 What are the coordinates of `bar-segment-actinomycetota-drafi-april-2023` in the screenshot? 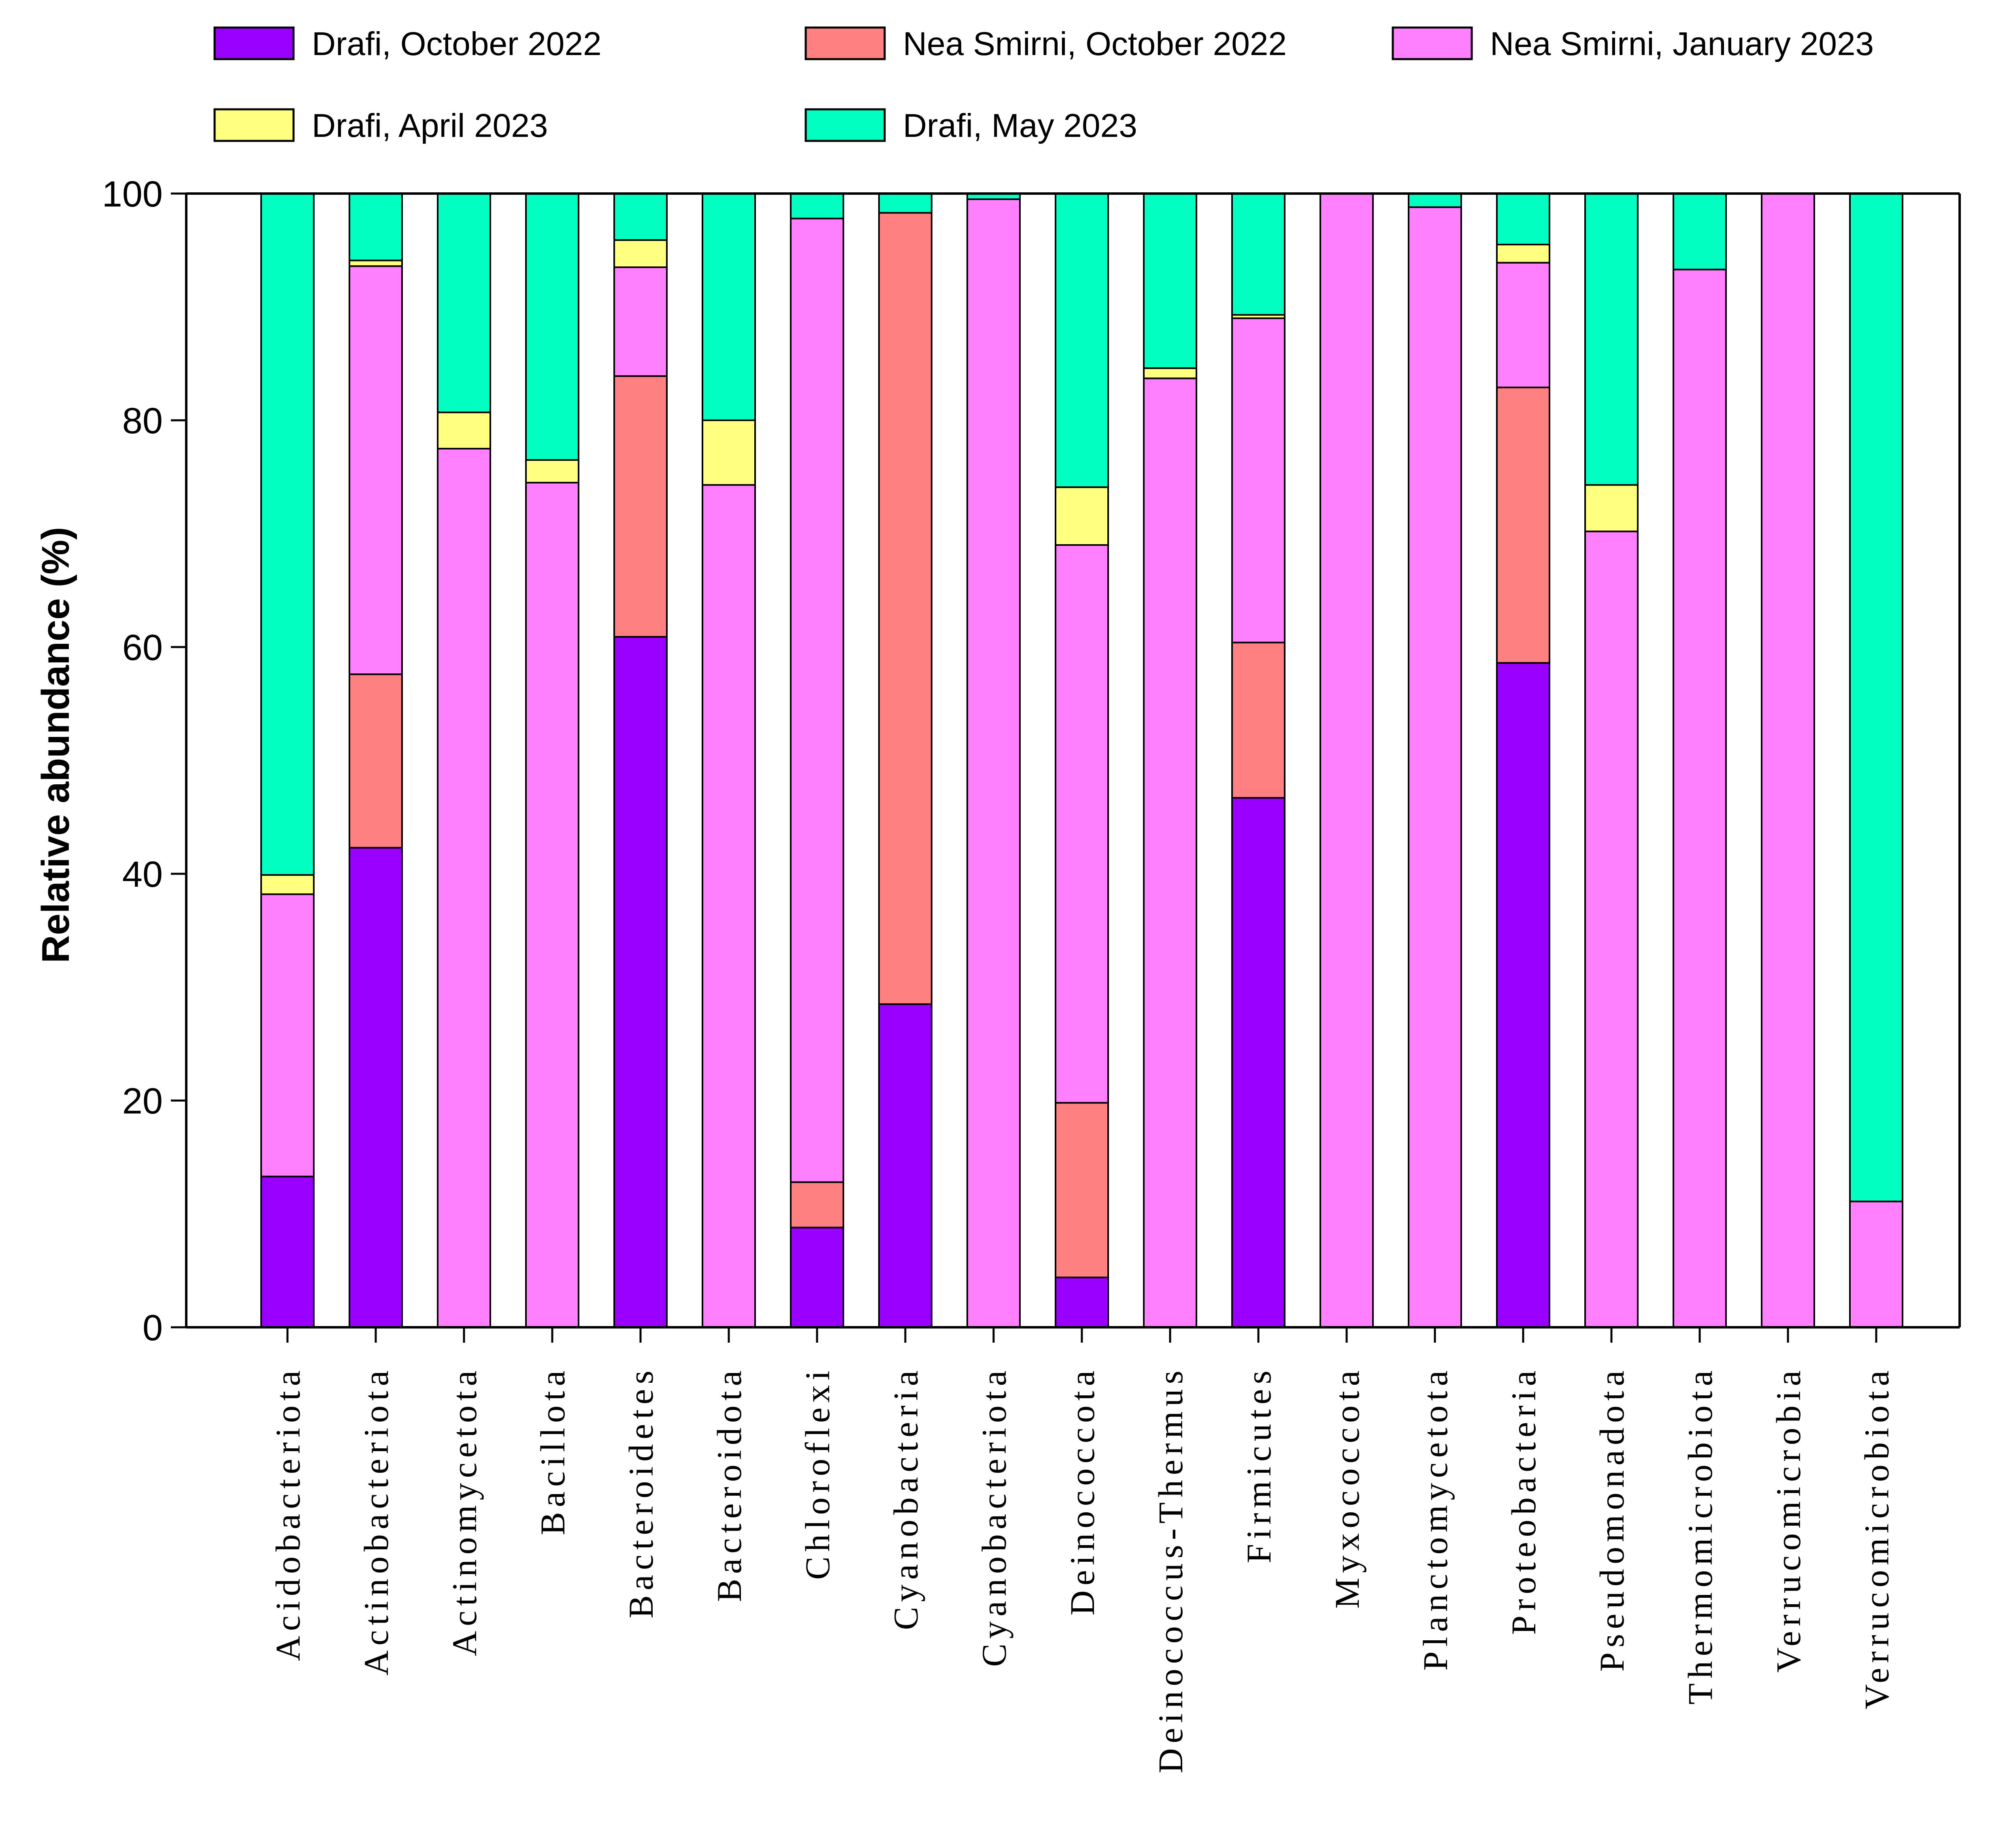 It's located at (464, 430).